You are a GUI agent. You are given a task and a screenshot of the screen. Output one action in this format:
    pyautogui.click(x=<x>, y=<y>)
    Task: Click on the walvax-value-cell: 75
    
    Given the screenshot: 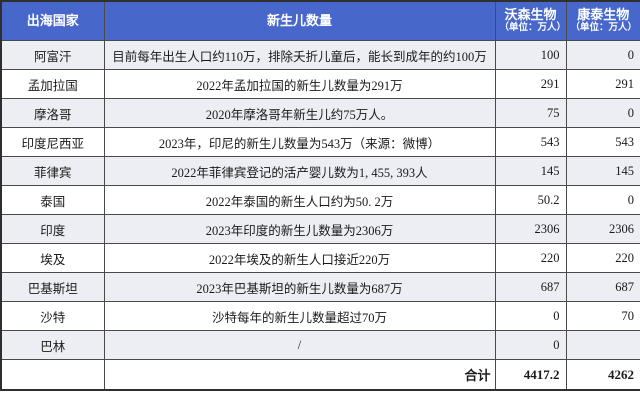 What is the action you would take?
    pyautogui.click(x=530, y=113)
    